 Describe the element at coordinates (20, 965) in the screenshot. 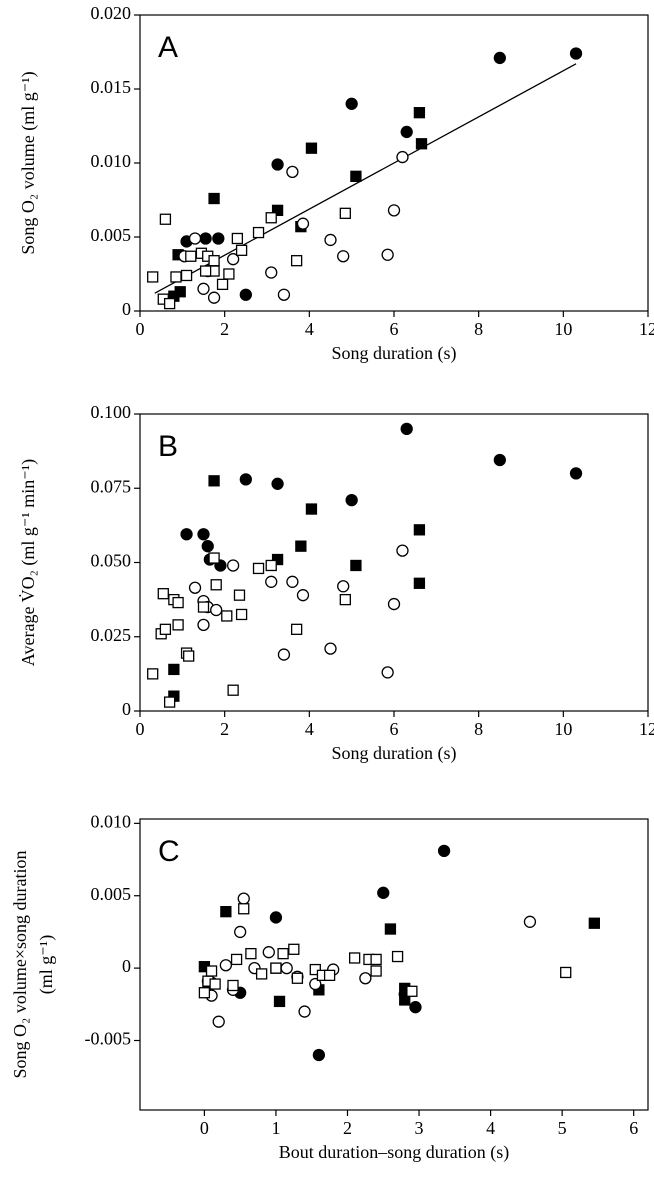

I see `y-axis-label: Song O₂ volume×song duration` at that location.